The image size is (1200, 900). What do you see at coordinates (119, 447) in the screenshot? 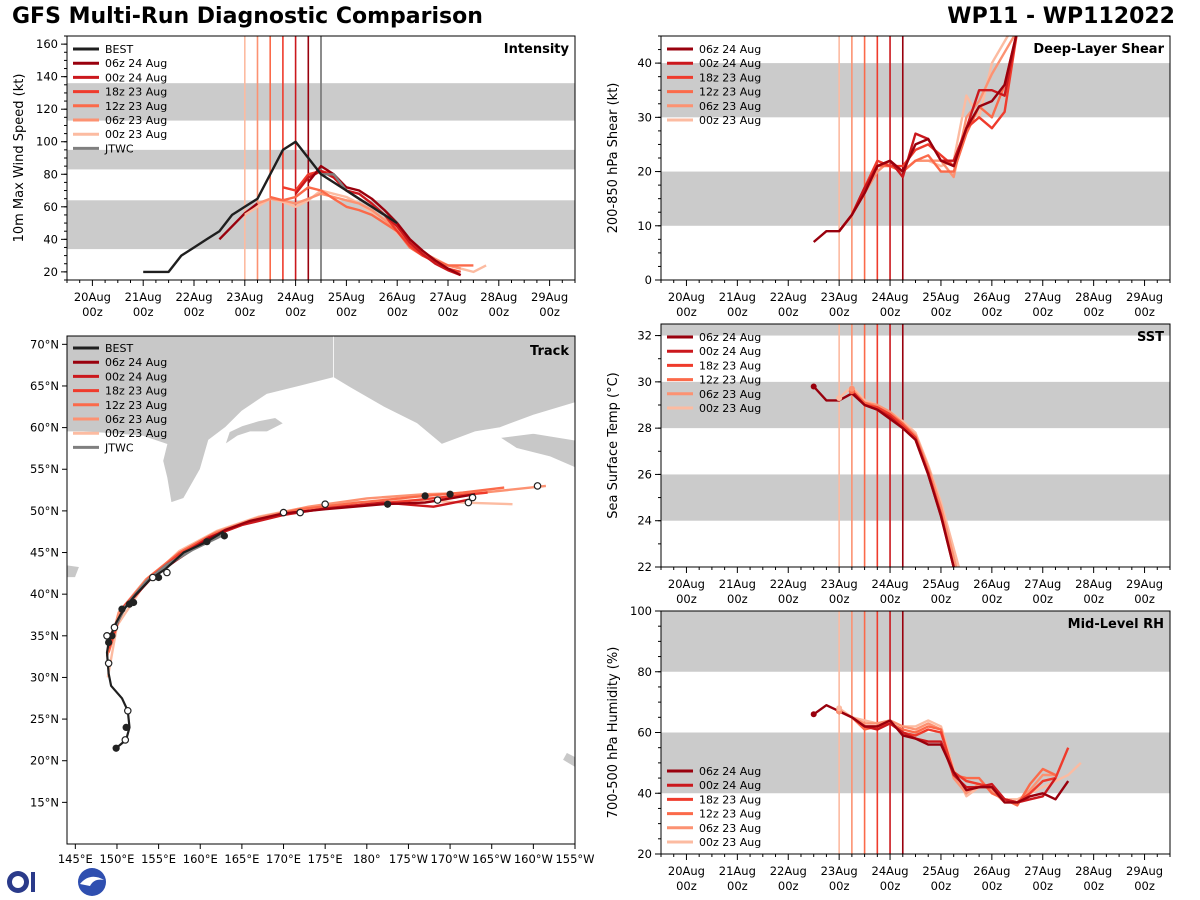
I see `legend-entry: JTWC` at bounding box center [119, 447].